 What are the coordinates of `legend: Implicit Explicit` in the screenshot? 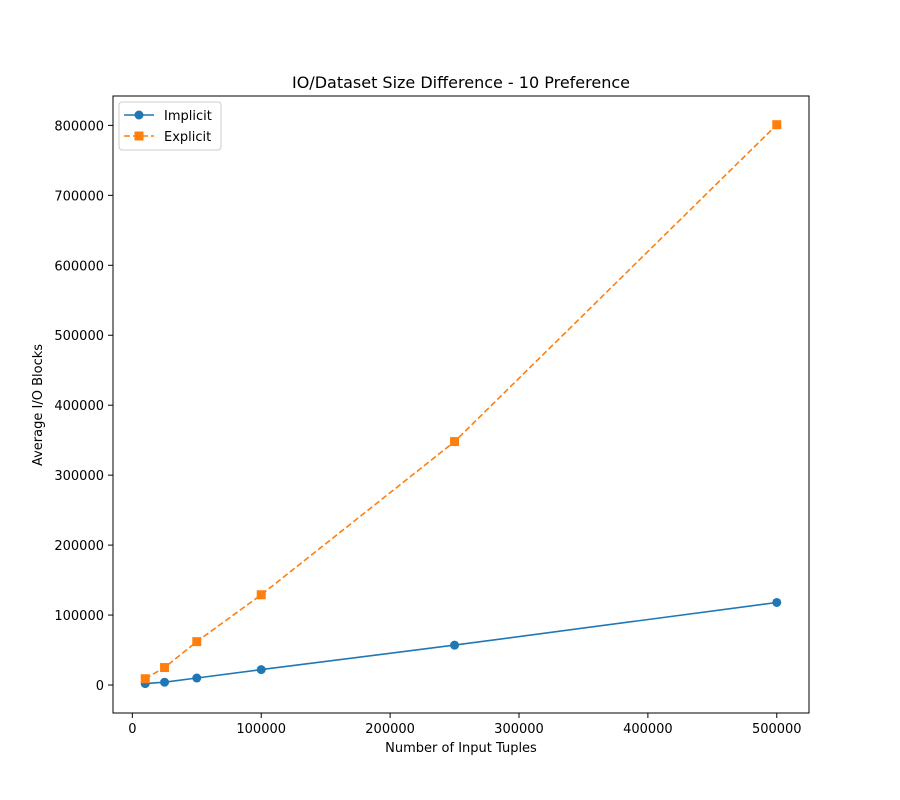 It's located at (170, 126).